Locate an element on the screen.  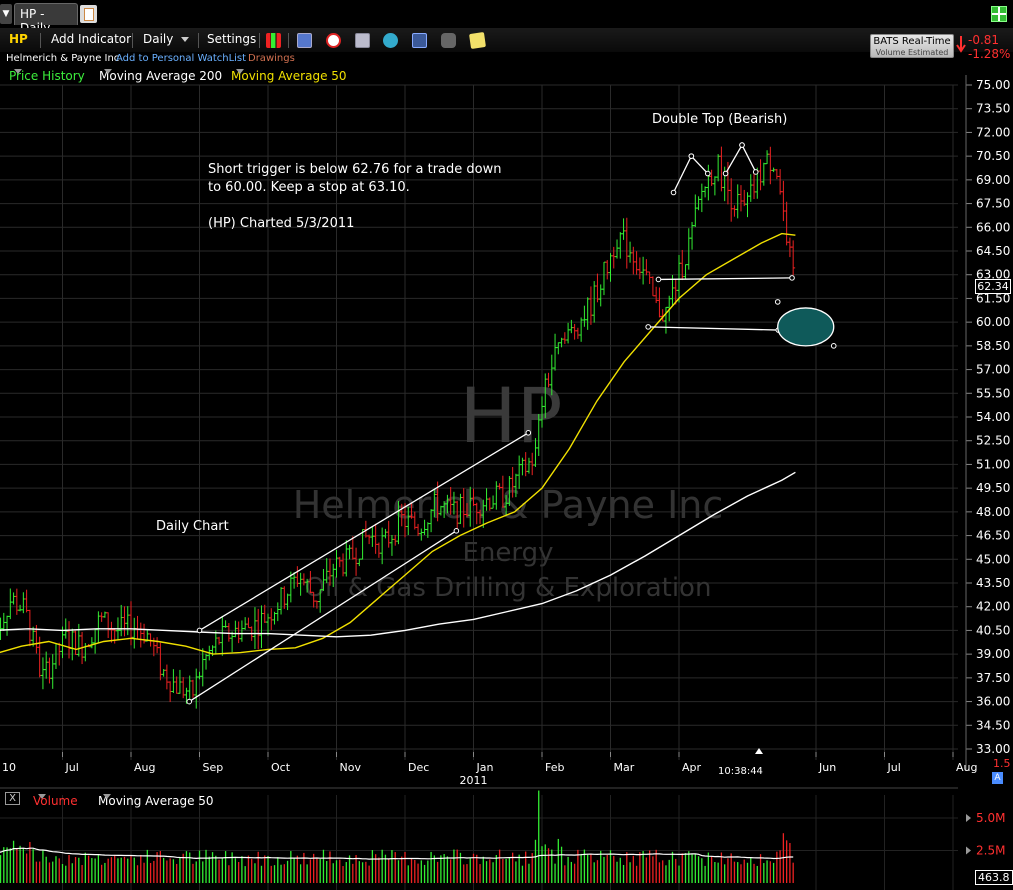
y-tick-label: 49.50 is located at coordinates (993, 488).